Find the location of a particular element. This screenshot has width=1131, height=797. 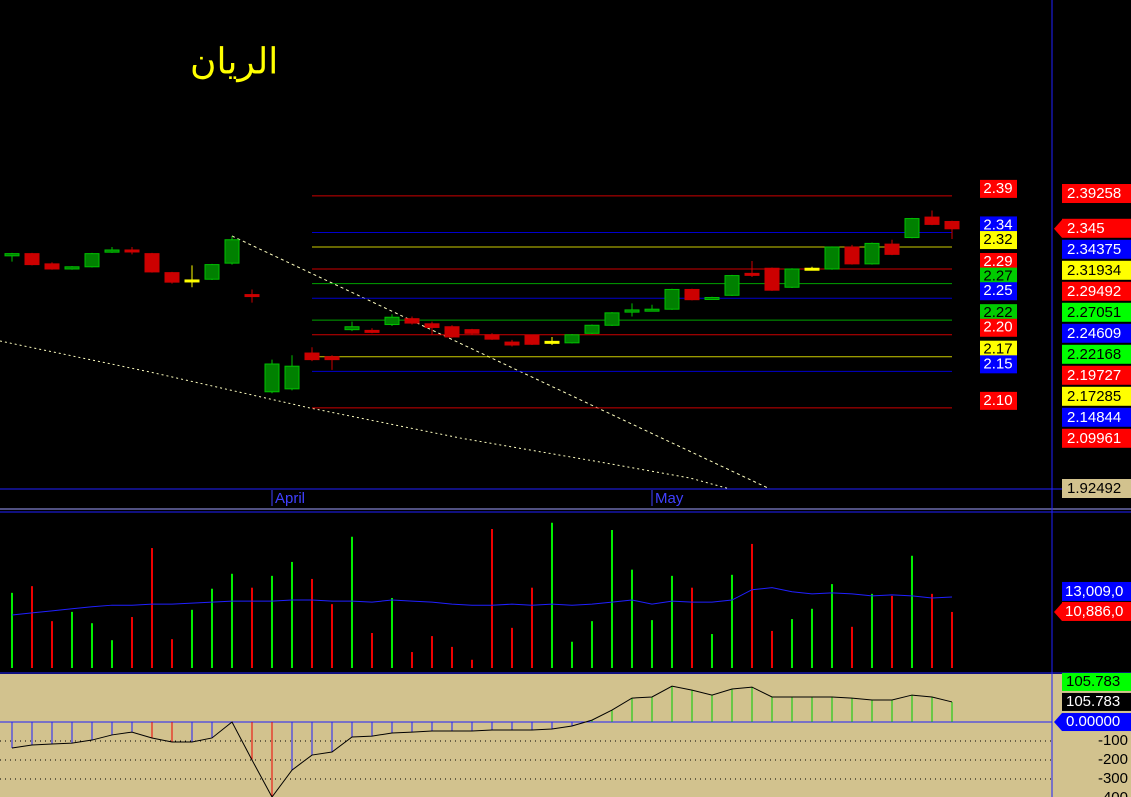

y-tick-label: 2.22168 is located at coordinates (1094, 354).